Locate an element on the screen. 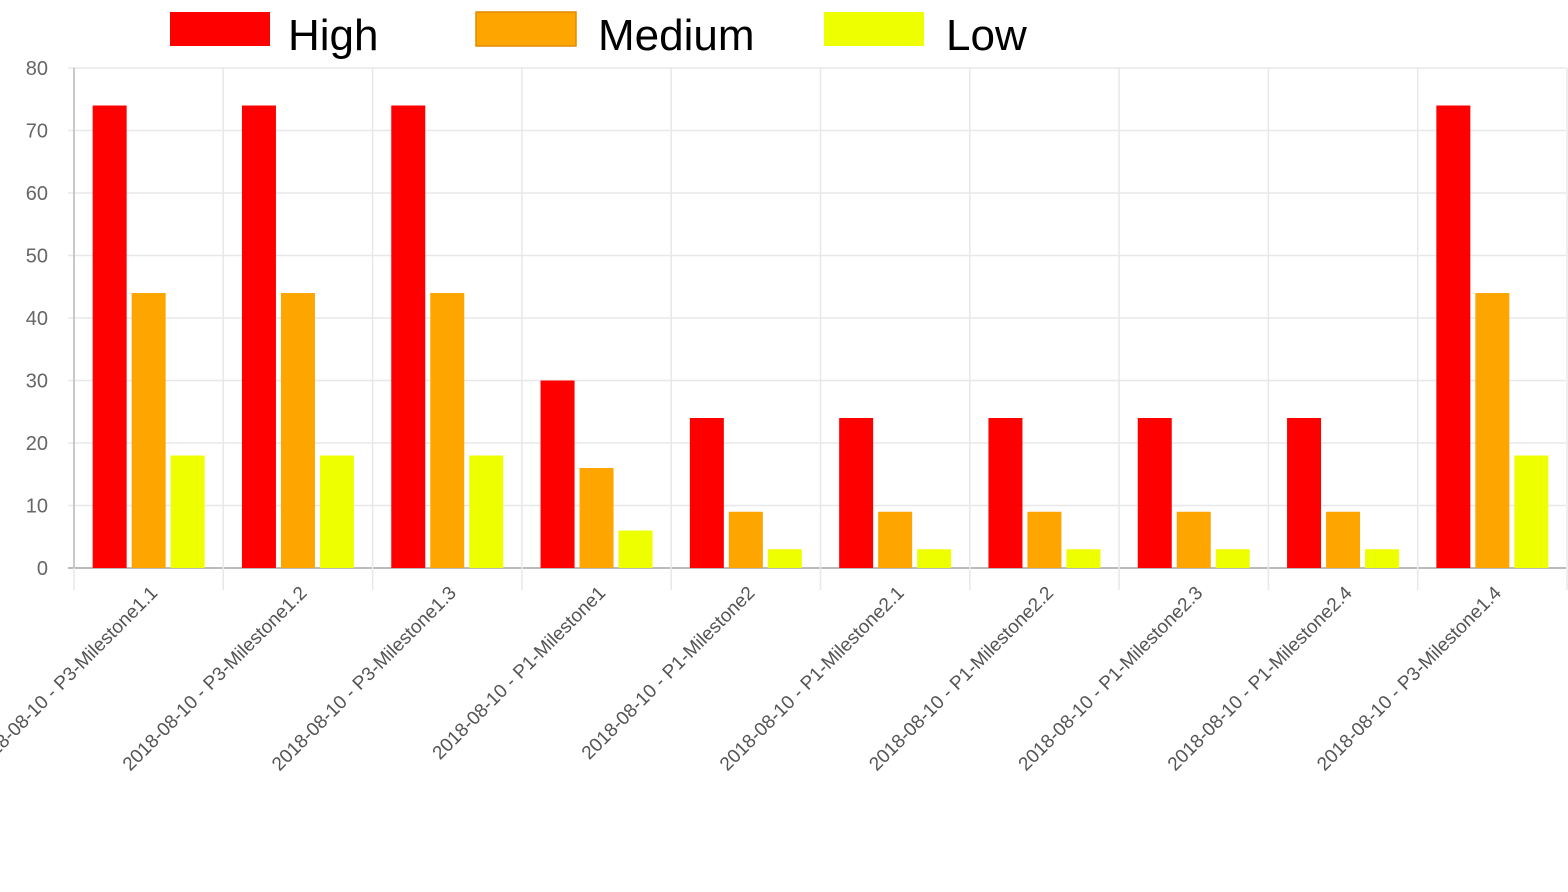 The height and width of the screenshot is (892, 1568). y-axis: 0 10 20 30 40 50 60 70 80 is located at coordinates (37, 319).